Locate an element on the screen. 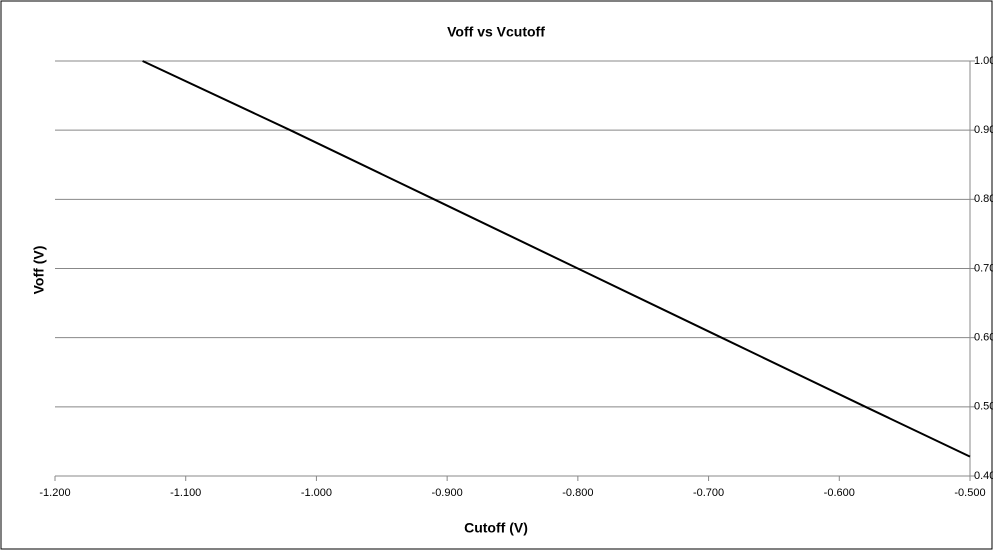 The image size is (993, 550). x-tick-label: -0.700 is located at coordinates (708, 493).